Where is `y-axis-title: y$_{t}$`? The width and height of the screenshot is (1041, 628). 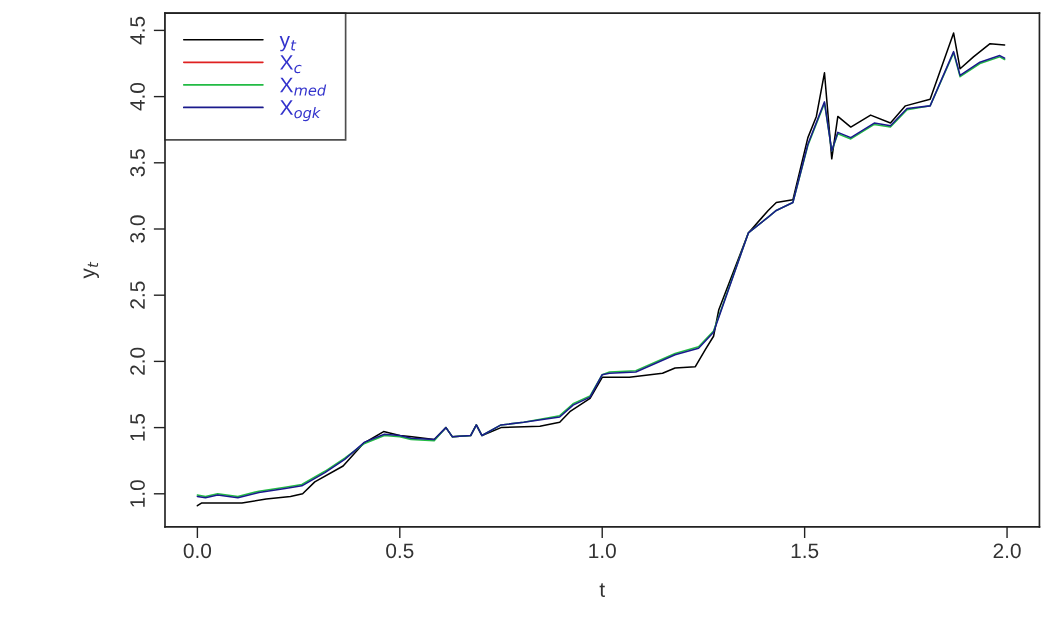
y-axis-title: y$_{t}$ is located at coordinates (91, 270).